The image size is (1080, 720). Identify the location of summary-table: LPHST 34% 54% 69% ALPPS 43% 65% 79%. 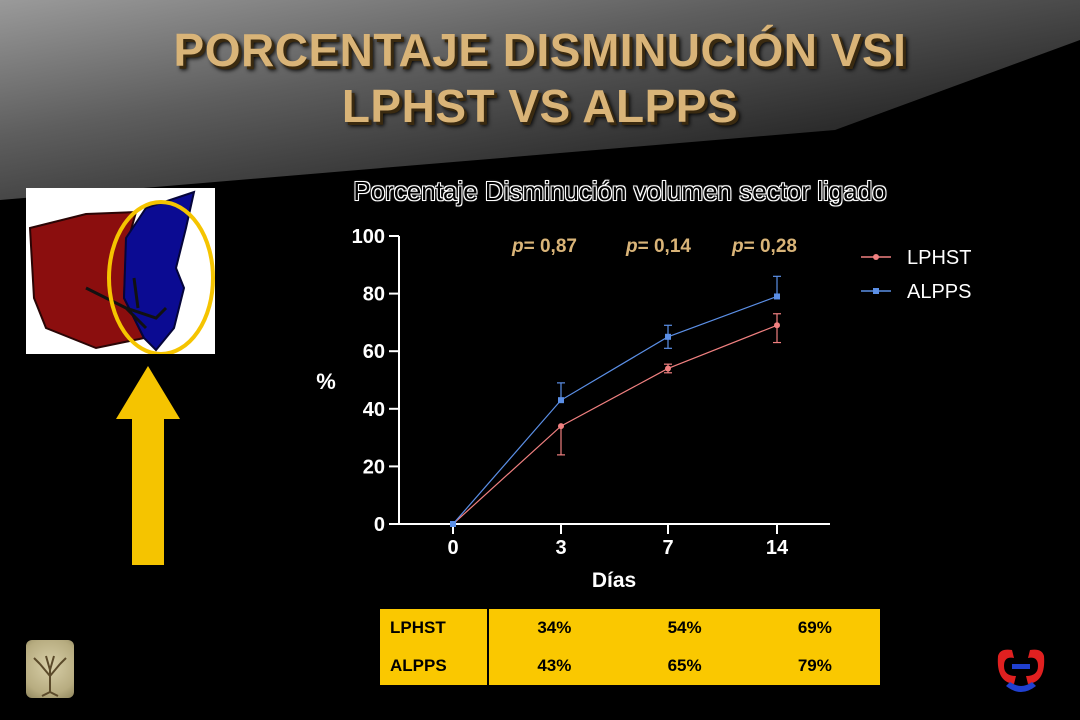
(630, 647).